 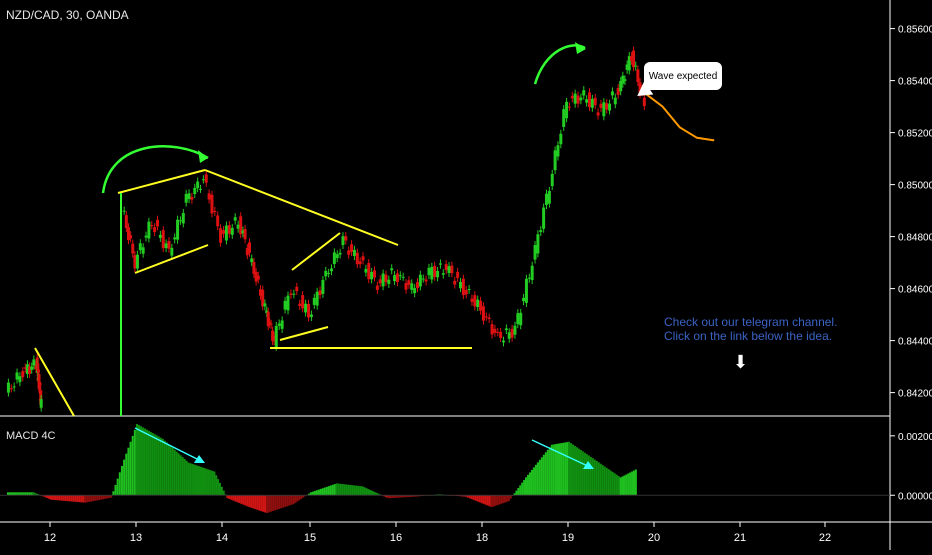 I want to click on x-tick-label: 15, so click(x=310, y=538).